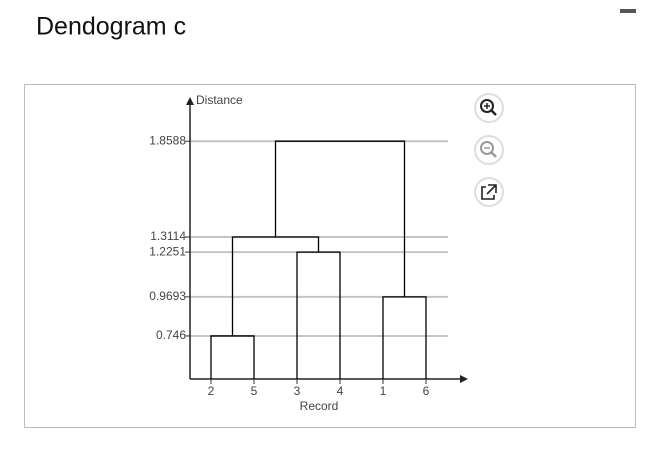 The image size is (646, 460). I want to click on y-axis-arrow, so click(190, 101).